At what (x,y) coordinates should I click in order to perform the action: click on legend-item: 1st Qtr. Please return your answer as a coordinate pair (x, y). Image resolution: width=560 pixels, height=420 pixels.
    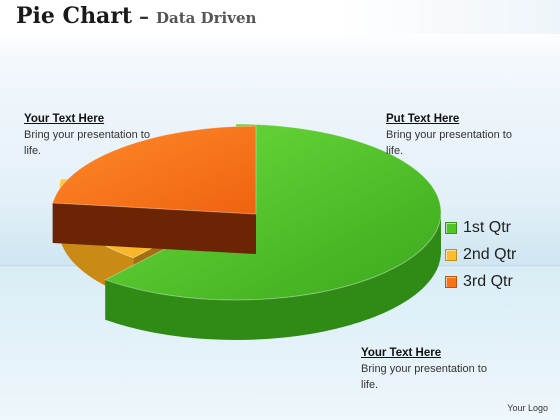
    Looking at the image, I should click on (480, 227).